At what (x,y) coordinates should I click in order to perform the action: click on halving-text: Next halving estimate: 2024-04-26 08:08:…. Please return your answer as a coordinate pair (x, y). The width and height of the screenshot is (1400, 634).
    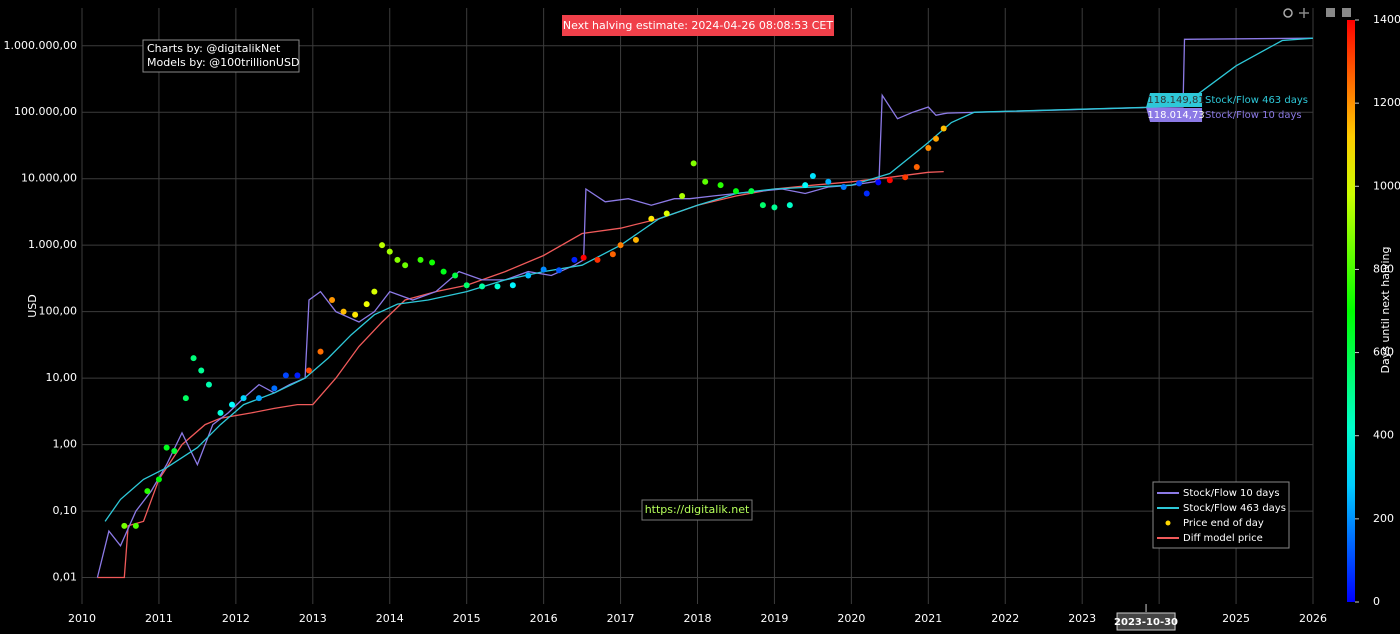
    Looking at the image, I should click on (698, 25).